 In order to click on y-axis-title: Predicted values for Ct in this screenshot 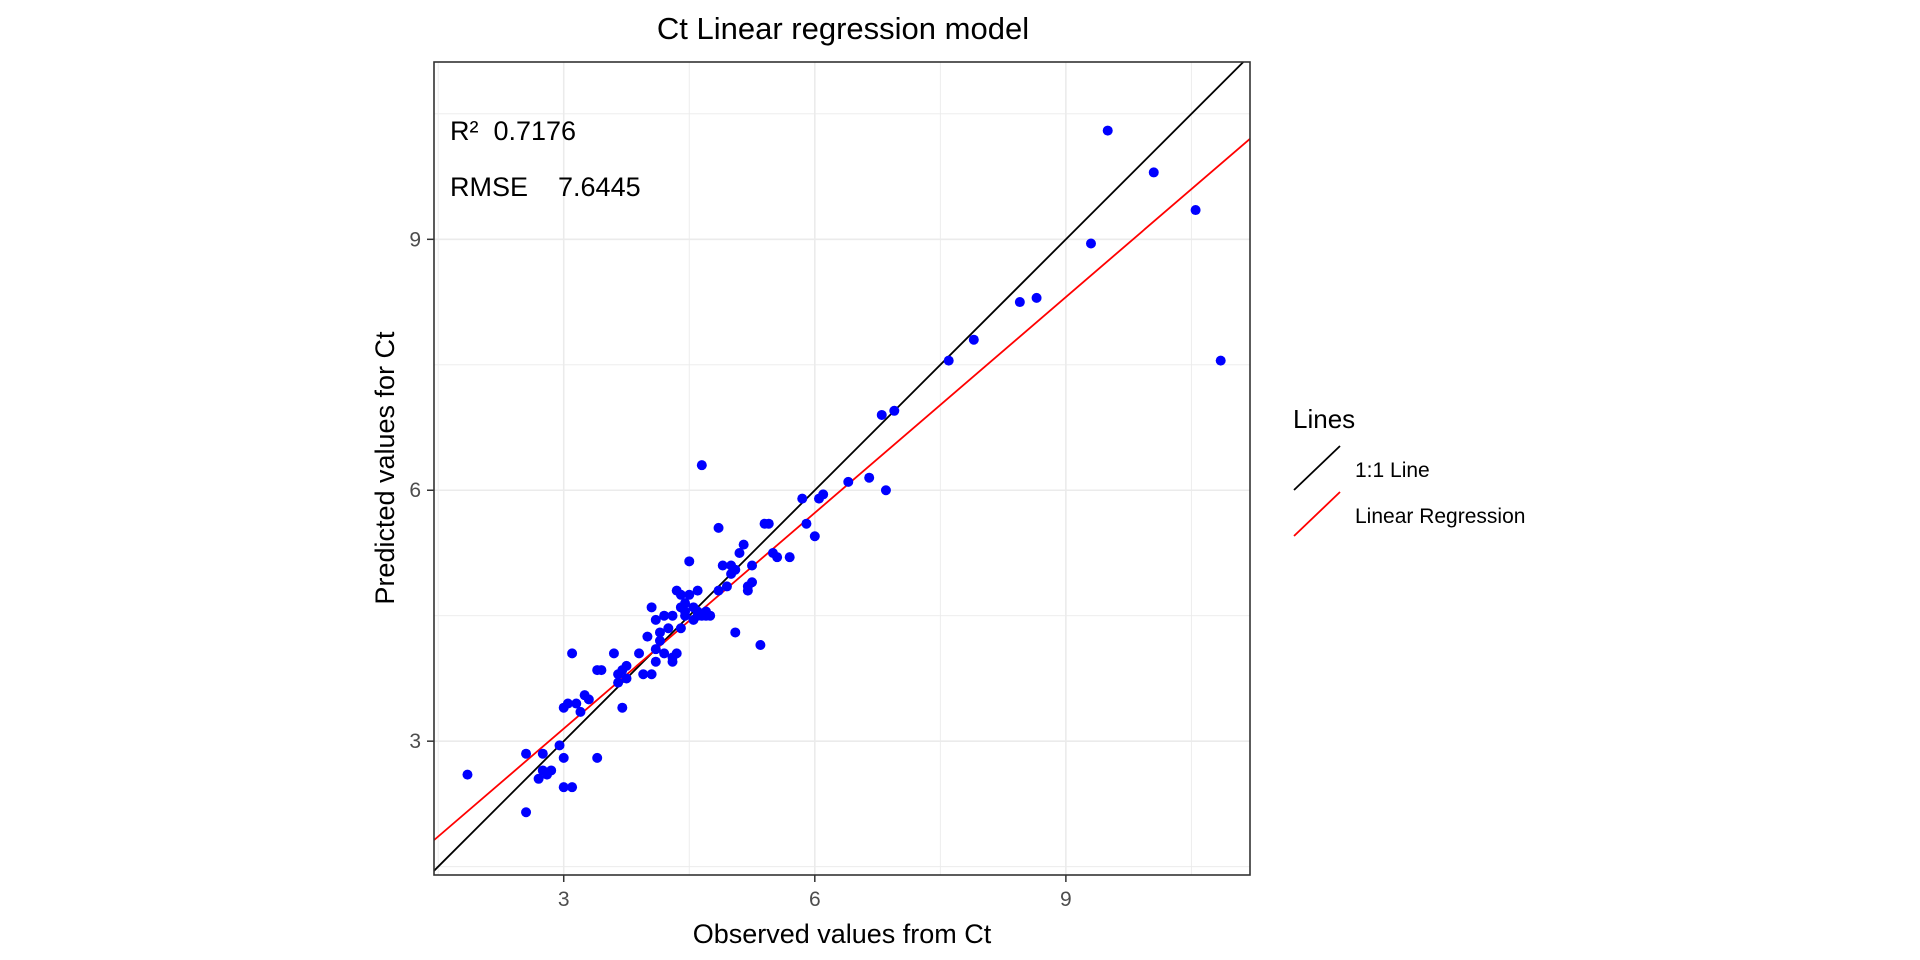, I will do `click(385, 468)`.